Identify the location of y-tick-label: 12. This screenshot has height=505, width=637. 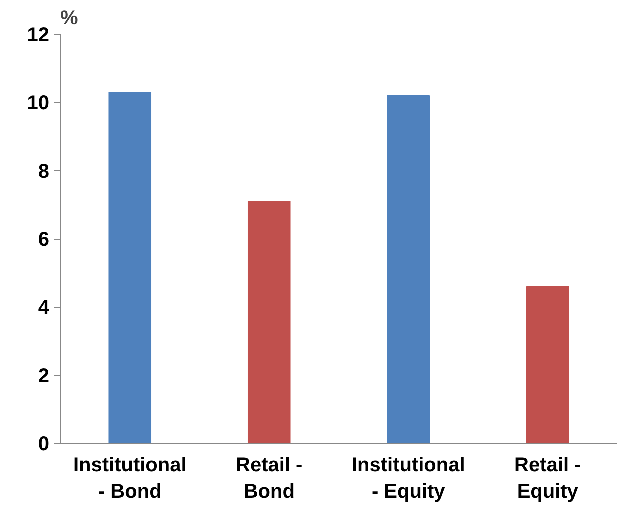
(38, 35).